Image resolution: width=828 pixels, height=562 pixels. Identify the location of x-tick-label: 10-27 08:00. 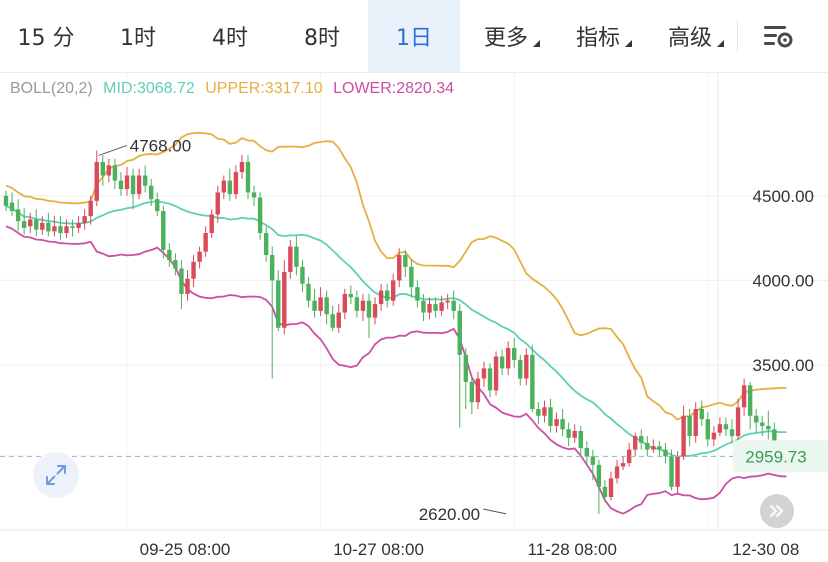
(378, 549).